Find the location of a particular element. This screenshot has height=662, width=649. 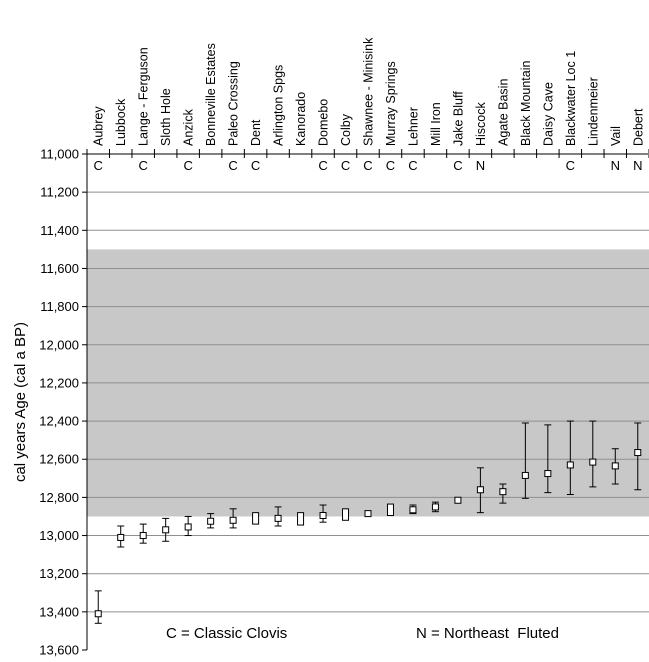

site-label: Agate Basin is located at coordinates (503, 112).